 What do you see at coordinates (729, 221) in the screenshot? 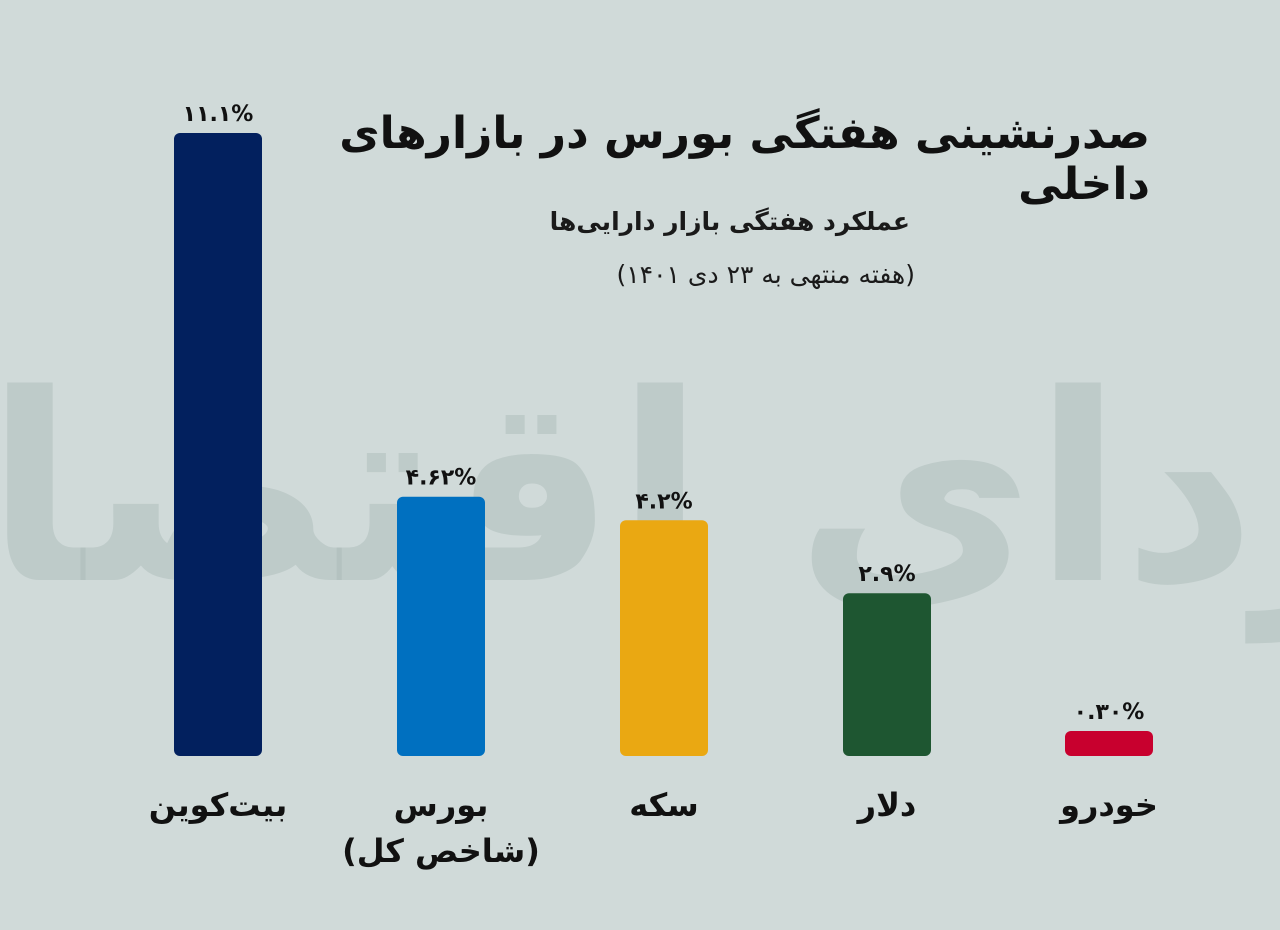
I see `chart-subtitle: عملکرد هفتگی بازار دارایی‌ها` at bounding box center [729, 221].